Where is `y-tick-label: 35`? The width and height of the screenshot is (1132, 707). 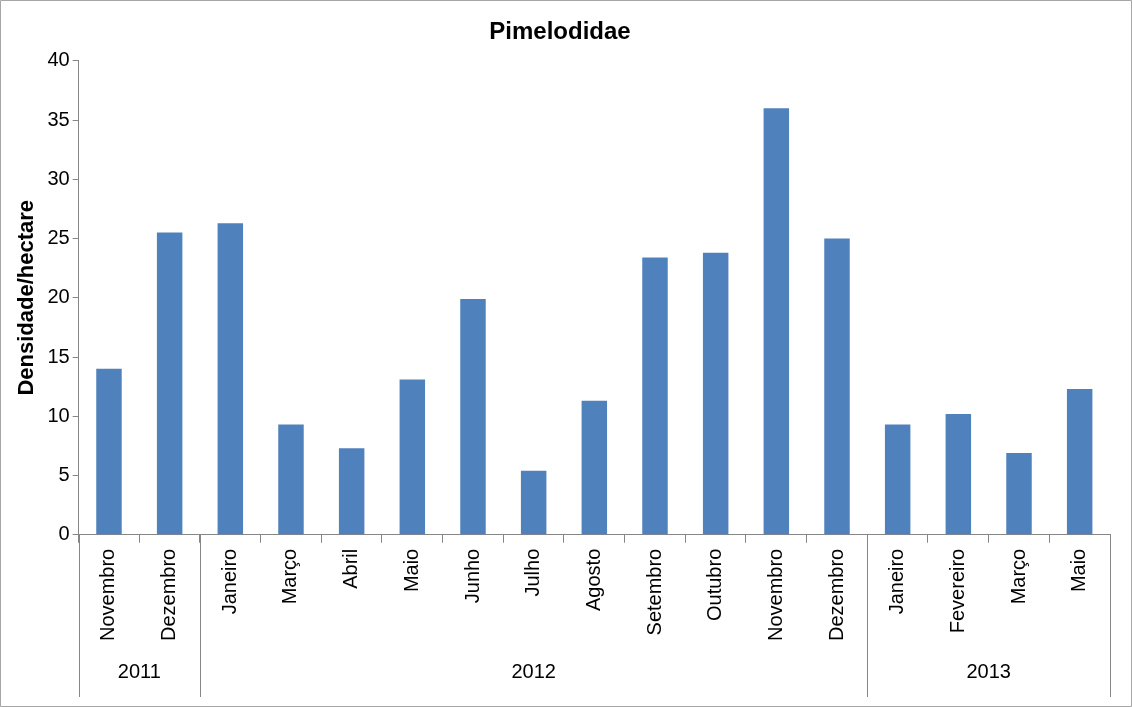
y-tick-label: 35 is located at coordinates (58, 118).